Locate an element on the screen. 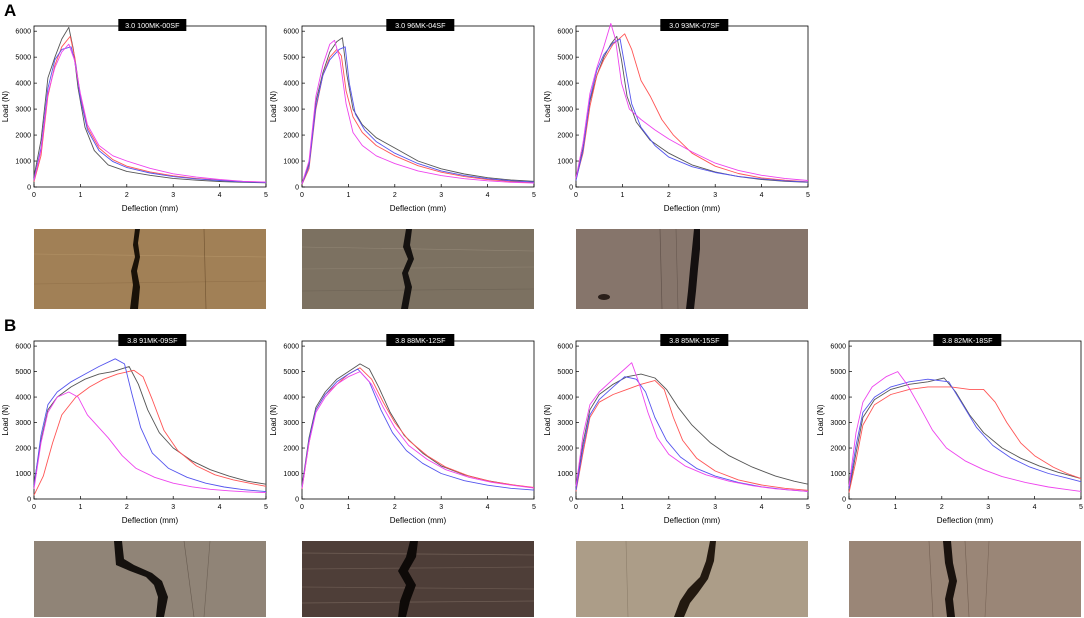 This screenshot has width=1084, height=618. chart-title: 3.0 100MK-00SF is located at coordinates (152, 25).